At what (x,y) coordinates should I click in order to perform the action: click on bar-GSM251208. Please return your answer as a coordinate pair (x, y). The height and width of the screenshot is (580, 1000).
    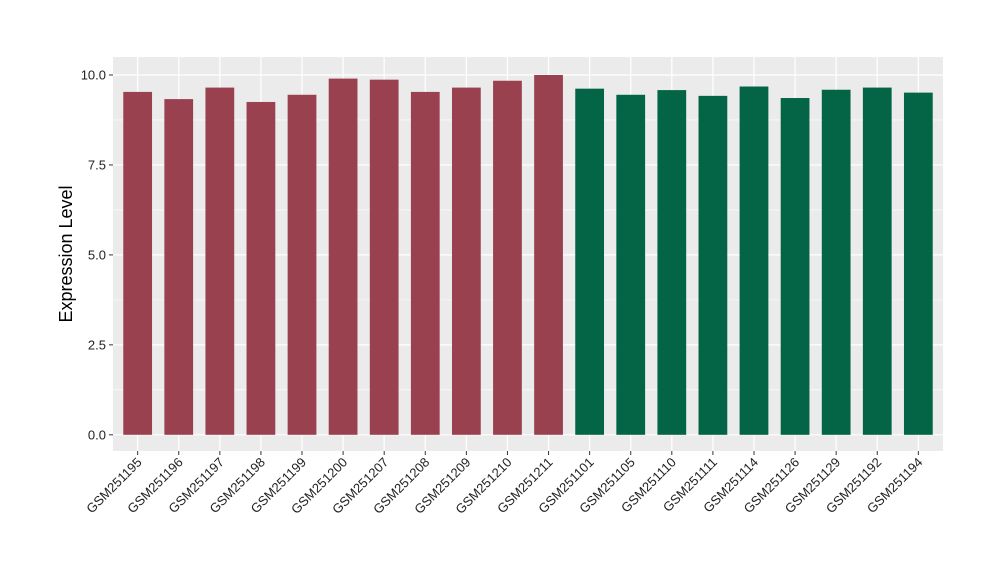
    Looking at the image, I should click on (425, 263).